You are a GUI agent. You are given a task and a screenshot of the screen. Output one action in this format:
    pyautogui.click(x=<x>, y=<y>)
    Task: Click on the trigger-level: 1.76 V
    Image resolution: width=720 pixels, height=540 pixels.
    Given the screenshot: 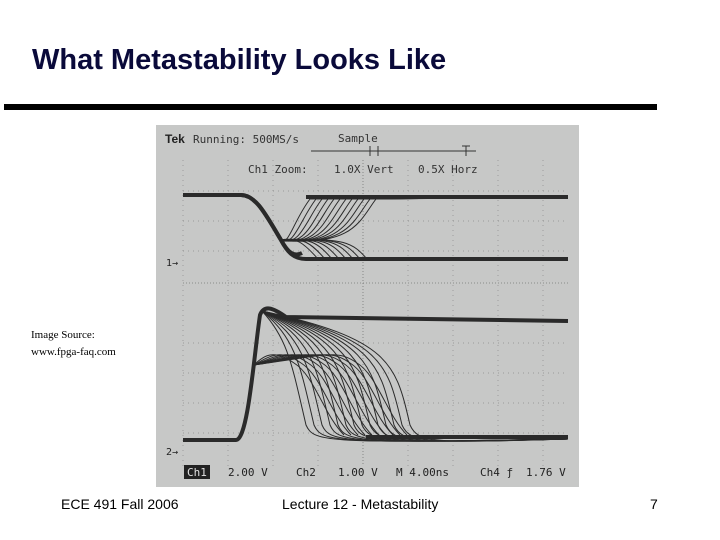 What is the action you would take?
    pyautogui.click(x=546, y=472)
    